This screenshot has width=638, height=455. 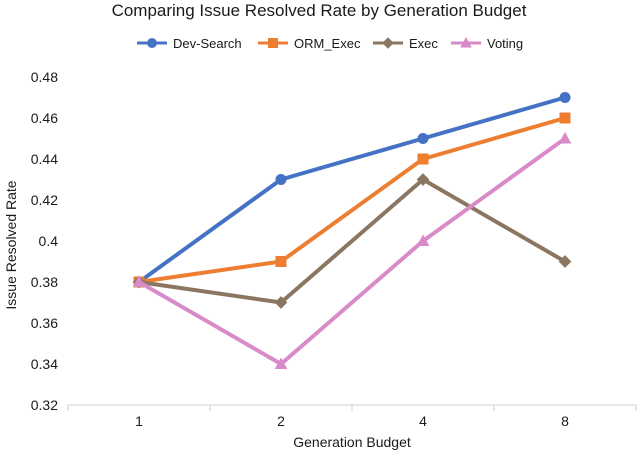 I want to click on x-axis, so click(x=352, y=407).